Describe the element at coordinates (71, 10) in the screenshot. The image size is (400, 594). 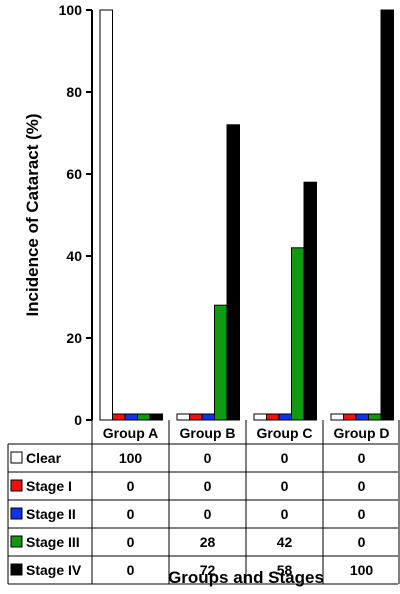
I see `y-tick-label-100: 100` at that location.